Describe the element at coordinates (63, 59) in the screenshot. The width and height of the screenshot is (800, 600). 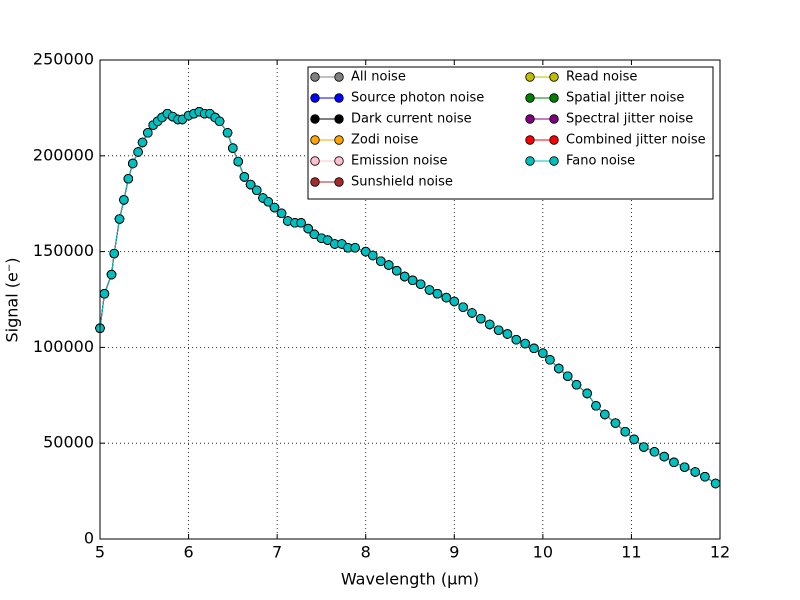
I see `y-tick-label: 250000` at that location.